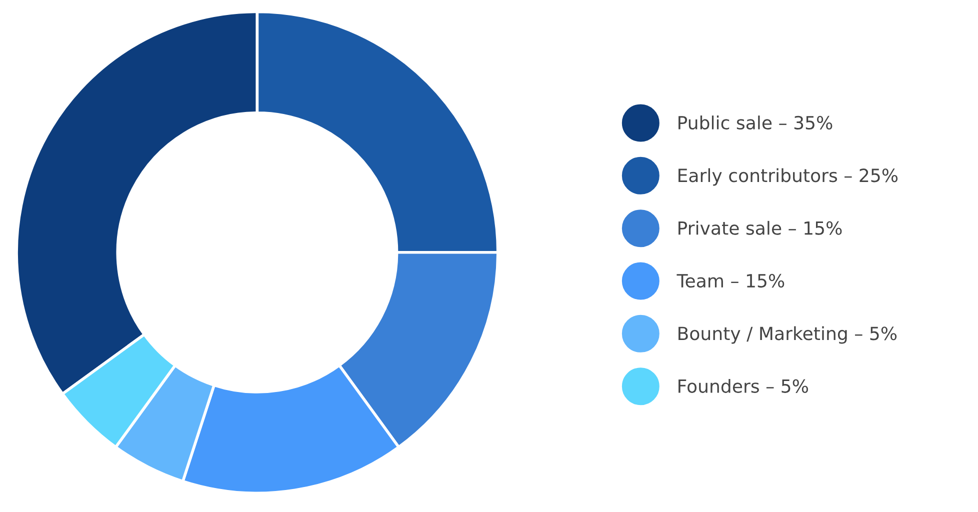 The image size is (978, 512). Describe the element at coordinates (788, 177) in the screenshot. I see `legend-label: Early contributors – 25%` at that location.